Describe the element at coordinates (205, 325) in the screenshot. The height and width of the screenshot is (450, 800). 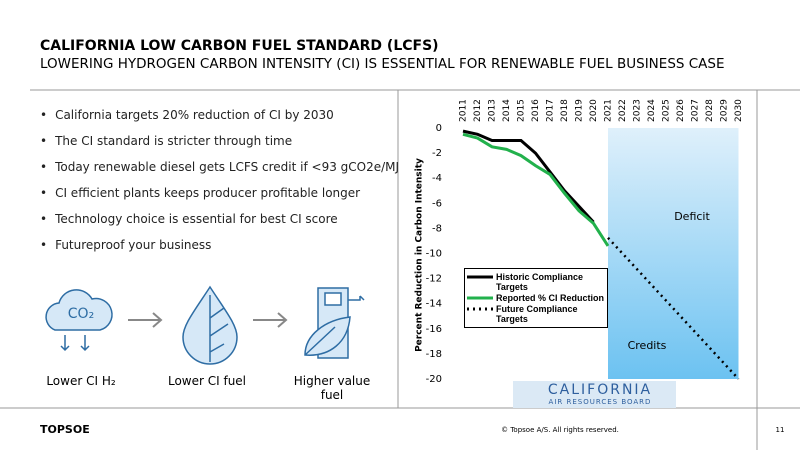
I see `icons` at that location.